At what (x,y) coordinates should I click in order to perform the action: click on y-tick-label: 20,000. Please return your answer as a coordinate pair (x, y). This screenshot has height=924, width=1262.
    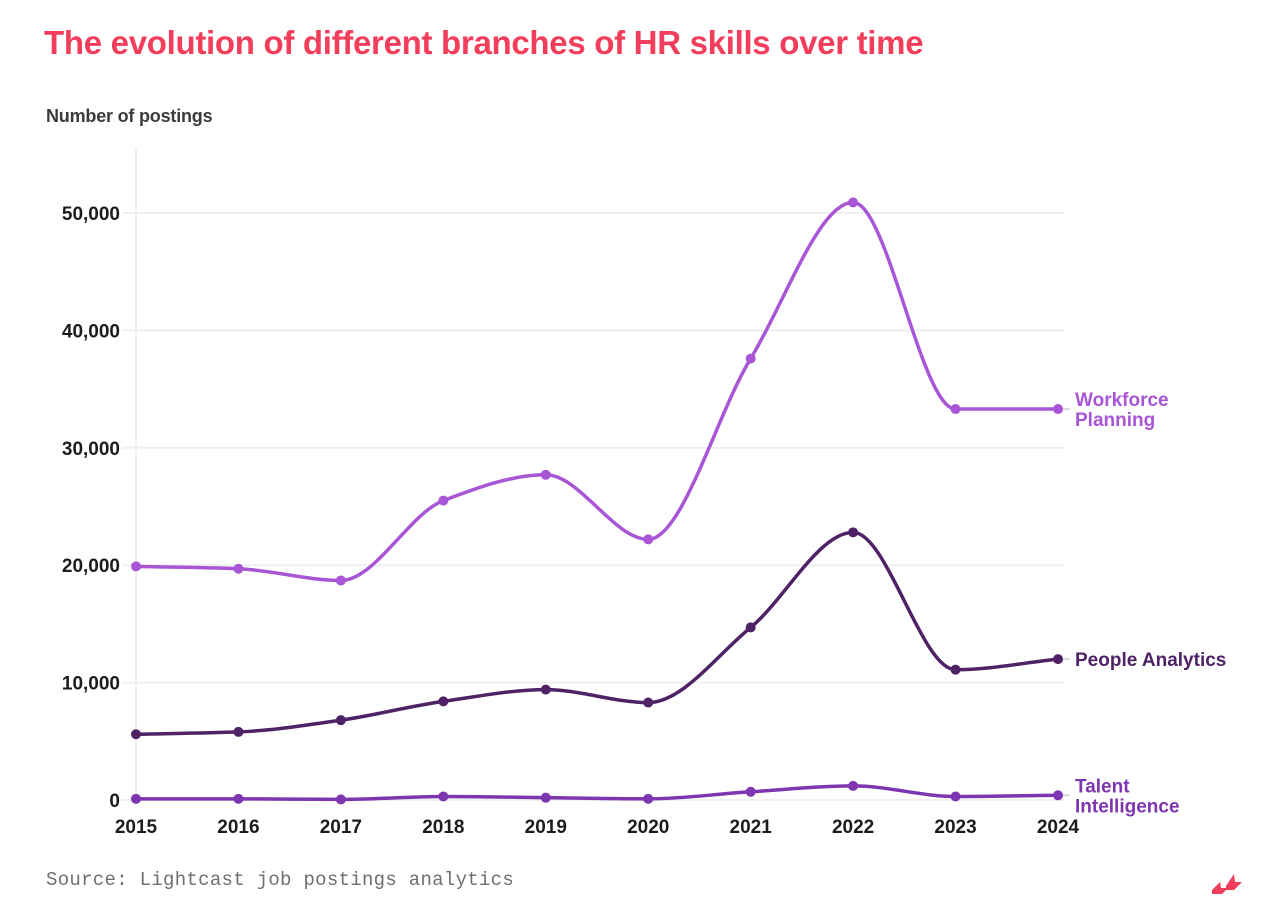
    Looking at the image, I should click on (91, 566).